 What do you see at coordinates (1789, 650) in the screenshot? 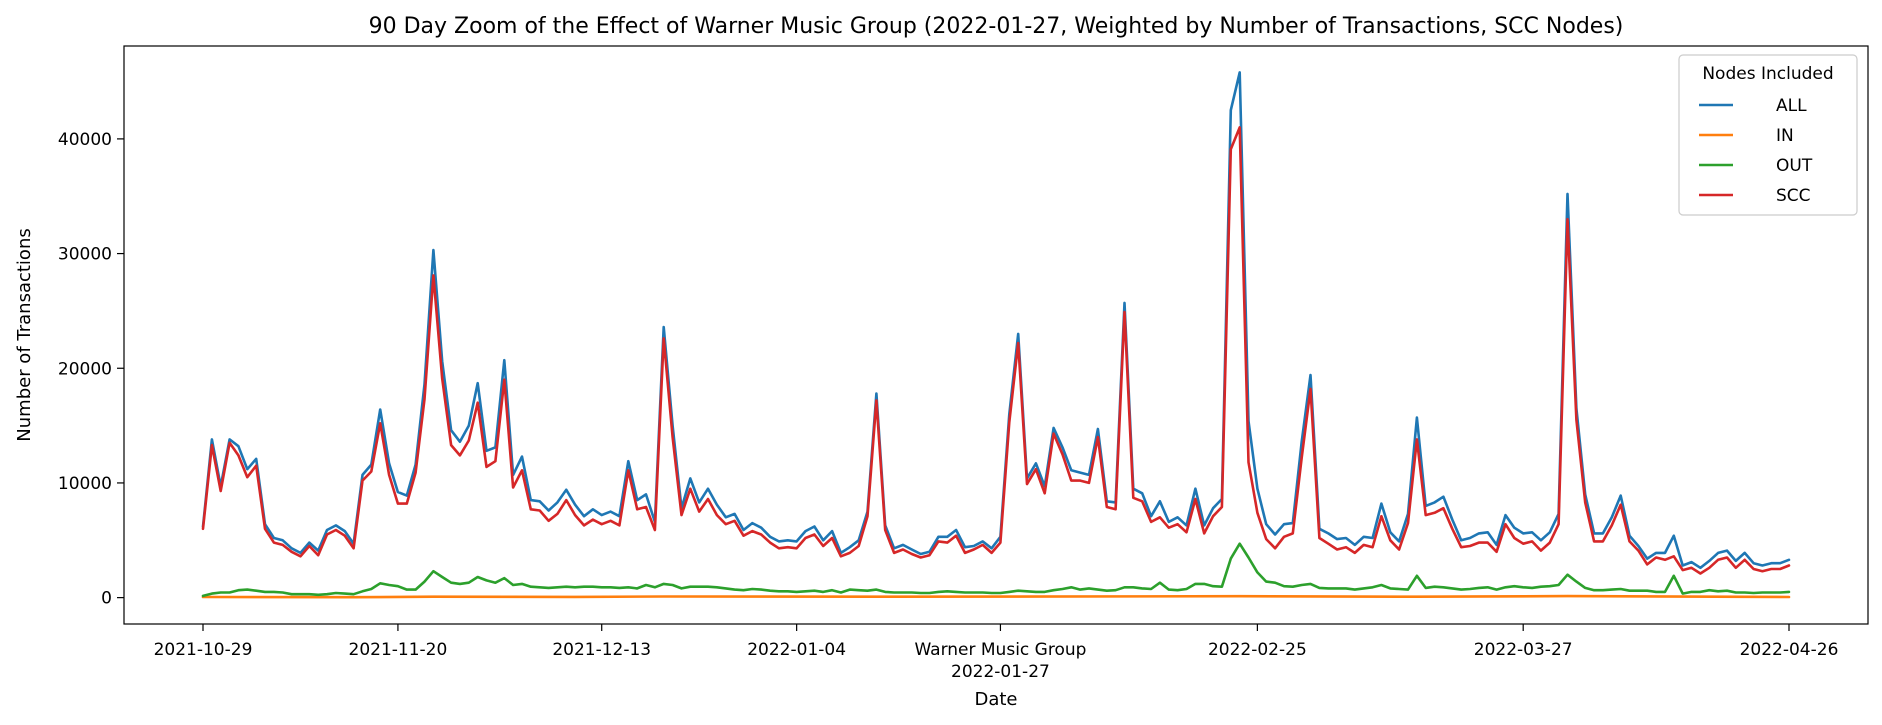
I see `x-tick-label: 2022-04-26` at bounding box center [1789, 650].